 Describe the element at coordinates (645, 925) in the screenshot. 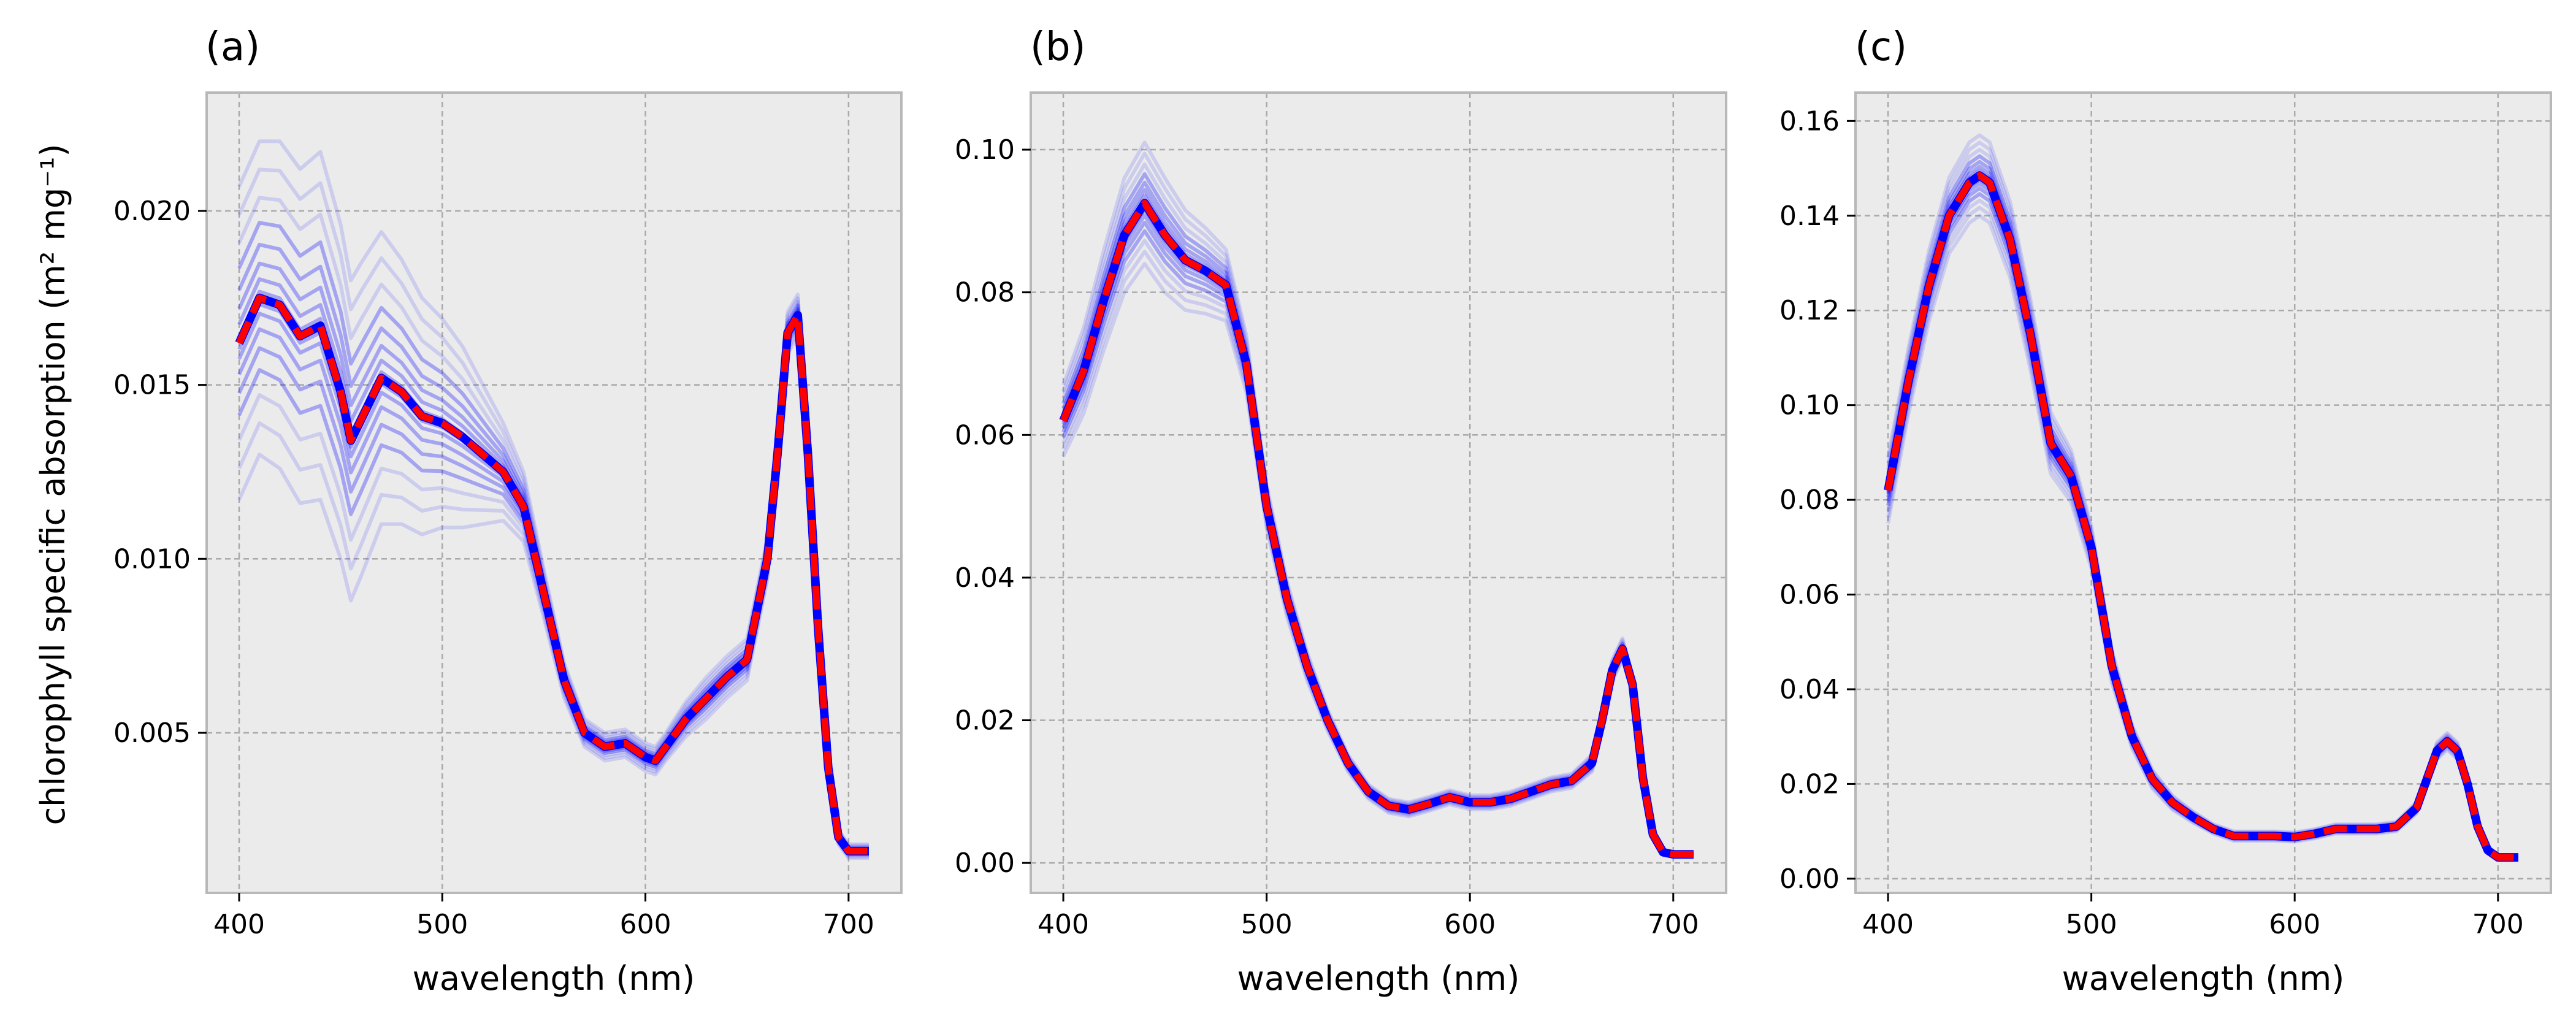

I see `panel-a-xtick-label-2: 600` at that location.